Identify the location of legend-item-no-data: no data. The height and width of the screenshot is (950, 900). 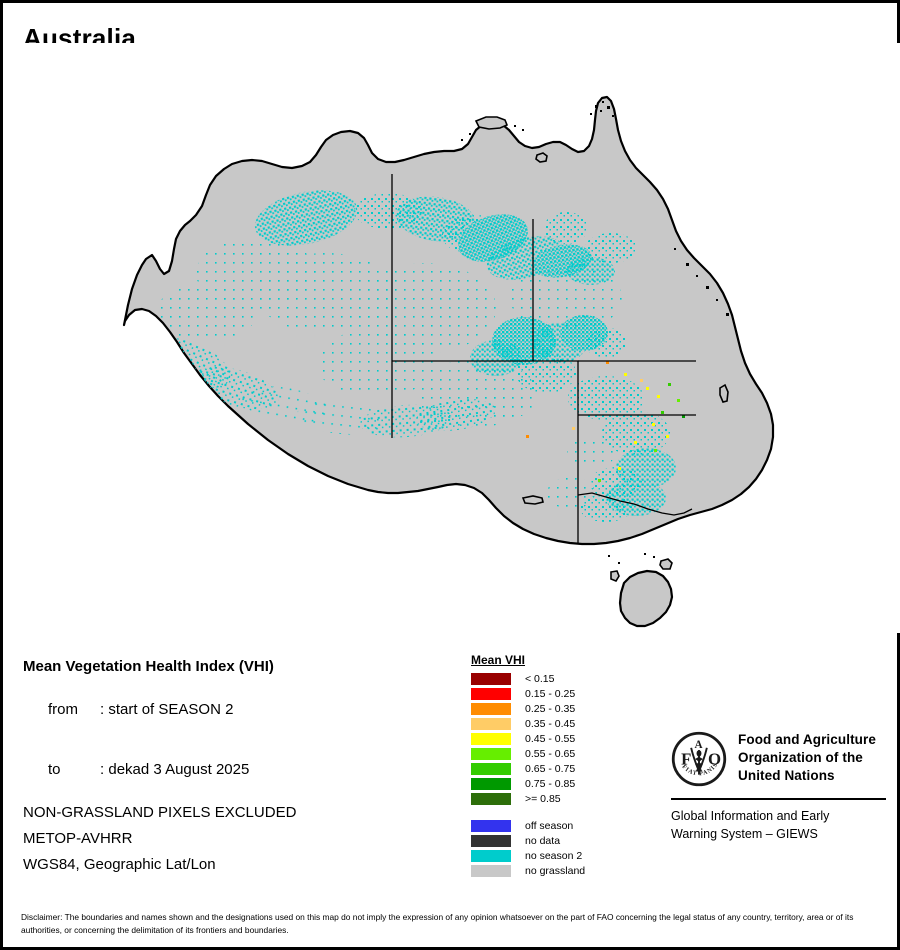
(561, 840).